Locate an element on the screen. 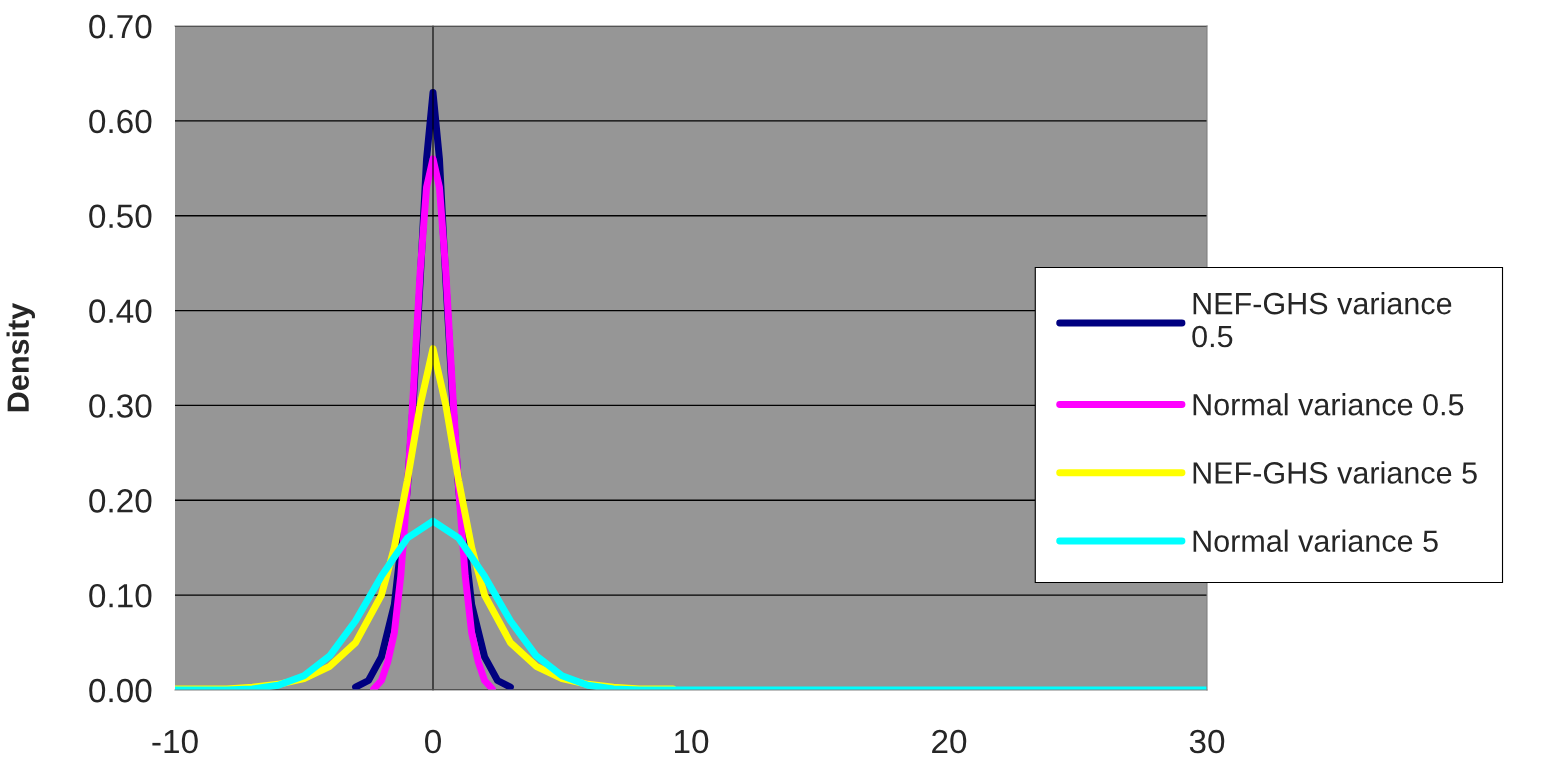 Image resolution: width=1545 pixels, height=784 pixels. legend-label: NEF-GHS variance 5 is located at coordinates (1335, 472).